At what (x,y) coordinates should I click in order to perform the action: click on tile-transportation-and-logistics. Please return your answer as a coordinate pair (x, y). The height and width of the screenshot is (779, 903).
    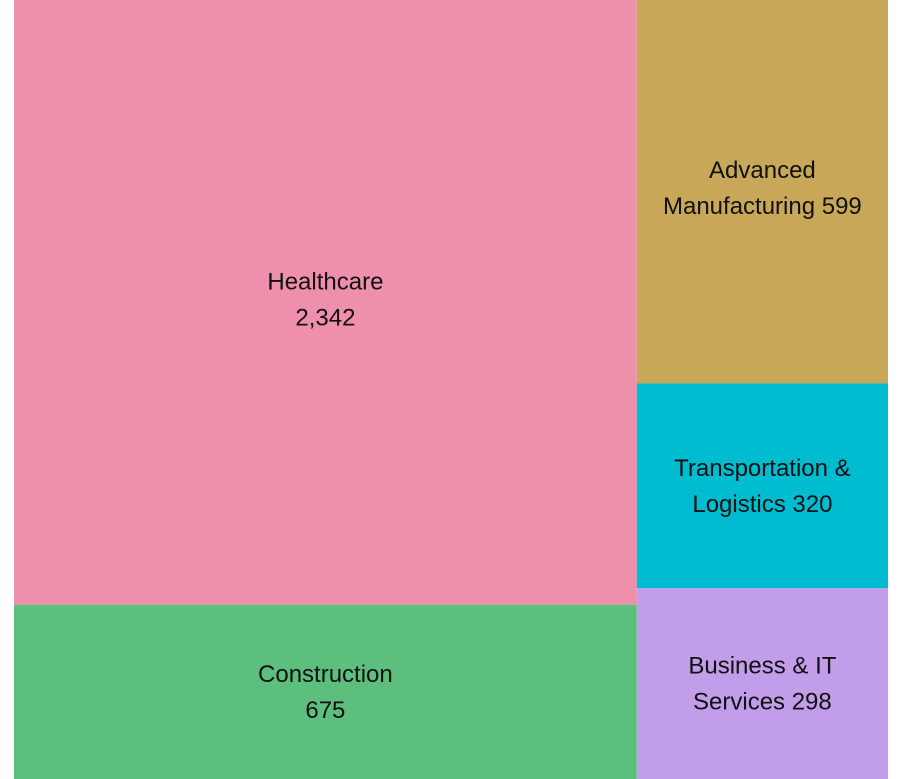
    Looking at the image, I should click on (762, 486).